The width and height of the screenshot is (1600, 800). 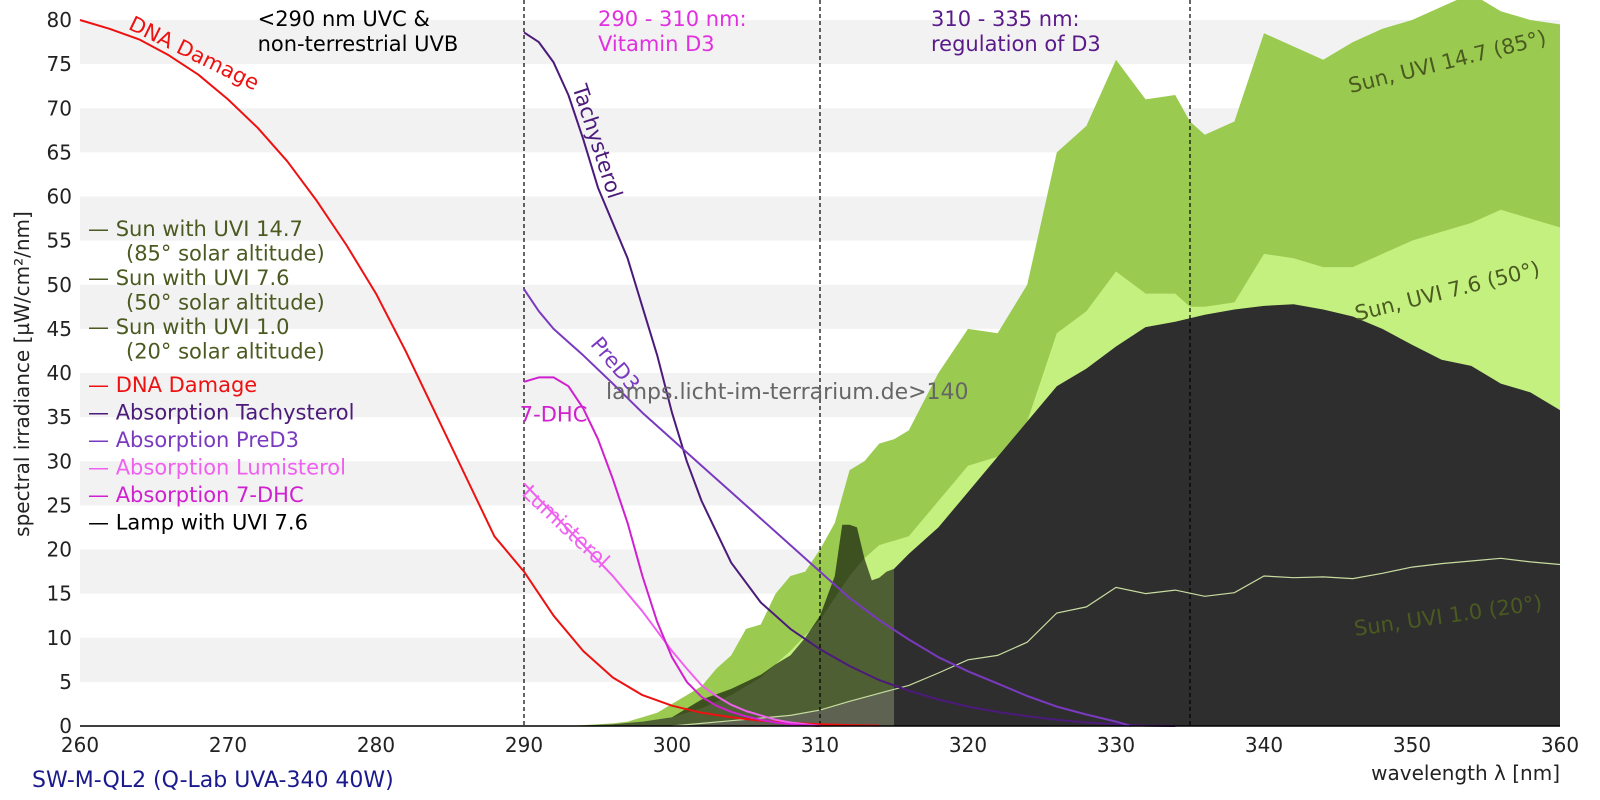 What do you see at coordinates (225, 254) in the screenshot?
I see `legend-entry-line: (85° solar altitude)` at bounding box center [225, 254].